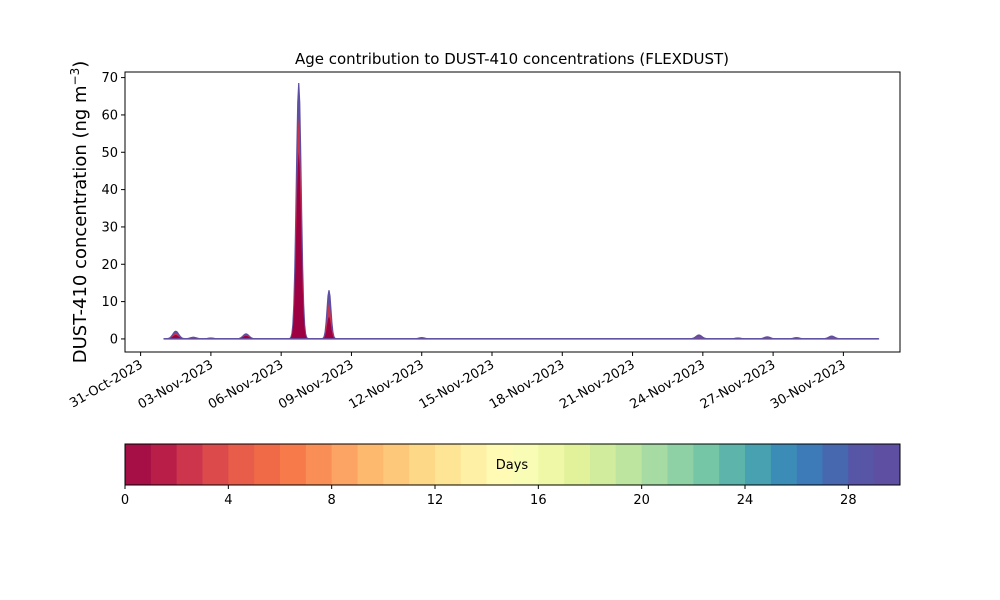 Image resolution: width=1000 pixels, height=600 pixels. What do you see at coordinates (745, 500) in the screenshot?
I see `colorbar-tick-label: 24` at bounding box center [745, 500].